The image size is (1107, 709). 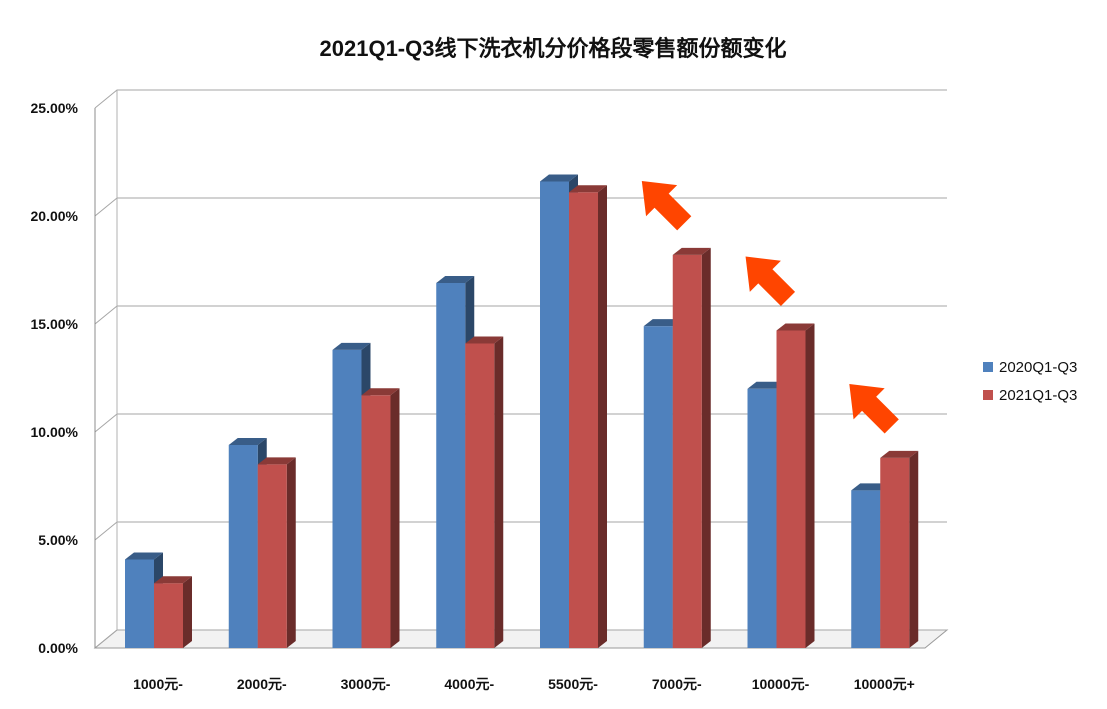 What do you see at coordinates (55, 432) in the screenshot?
I see `y-tick-label: 10.00%` at bounding box center [55, 432].